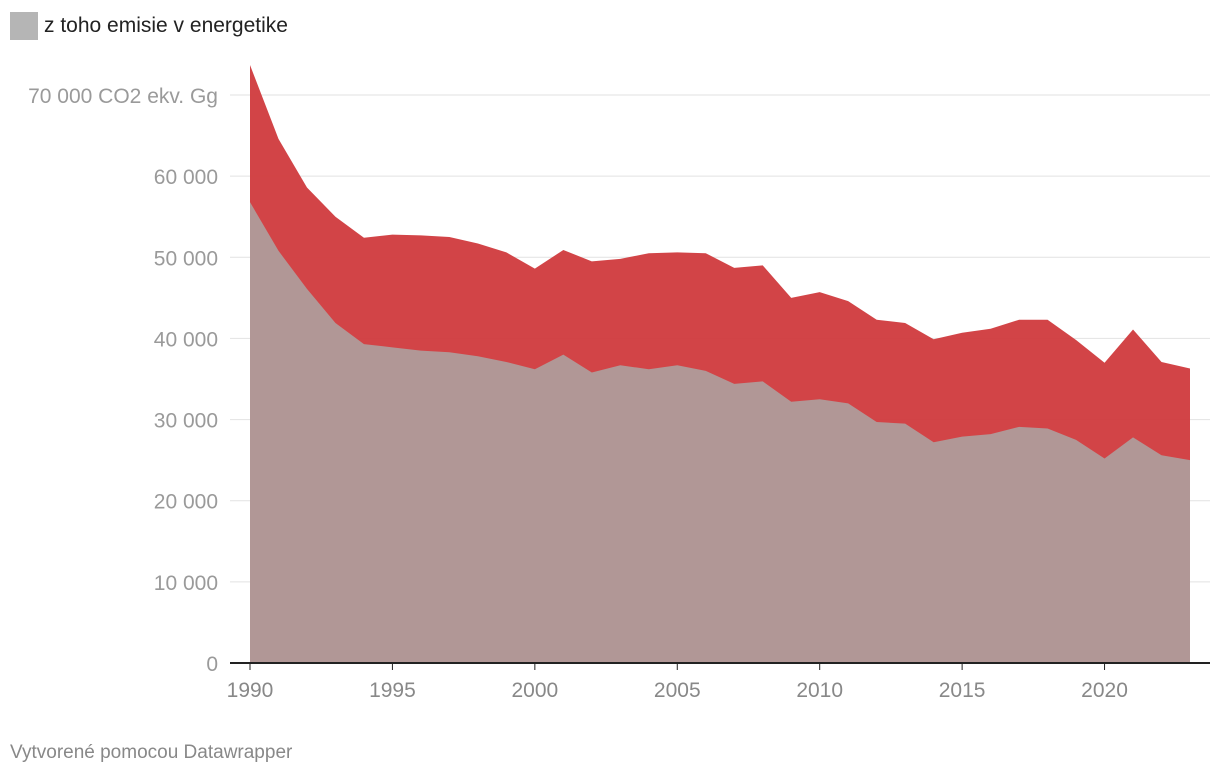 This screenshot has height=782, width=1220. What do you see at coordinates (186, 421) in the screenshot?
I see `y-tick-label: 30 000` at bounding box center [186, 421].